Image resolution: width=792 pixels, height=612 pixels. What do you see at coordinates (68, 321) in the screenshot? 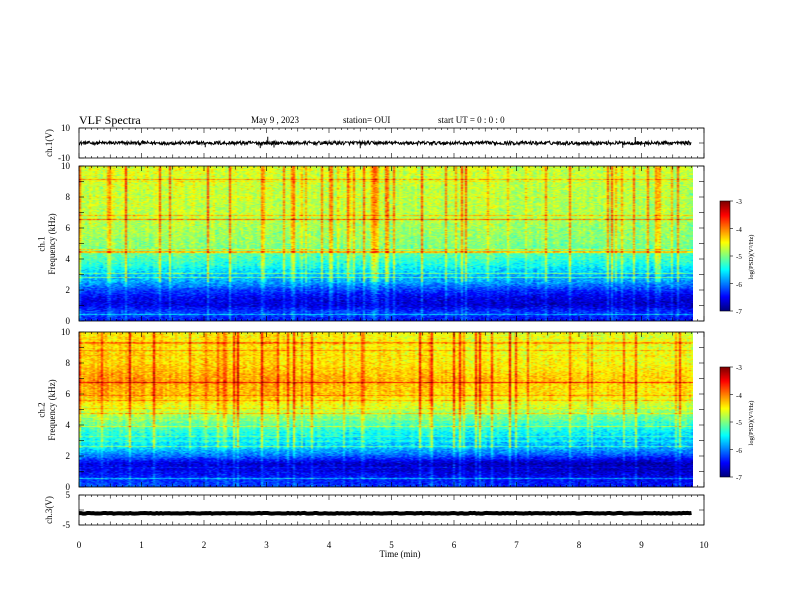
I see `ch1-ytick-0: 0` at bounding box center [68, 321].